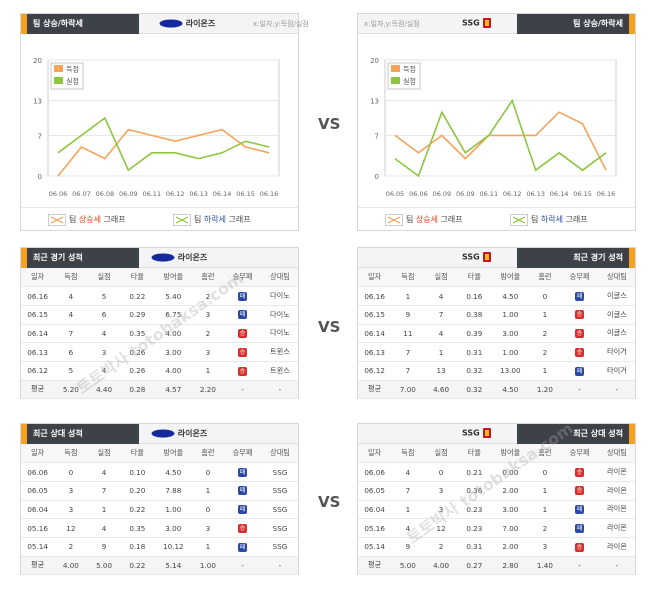 This screenshot has height=591, width=650. I want to click on average-row: 평균 4.00 5.00 0.22 5.14 1.00- -, so click(159, 566).